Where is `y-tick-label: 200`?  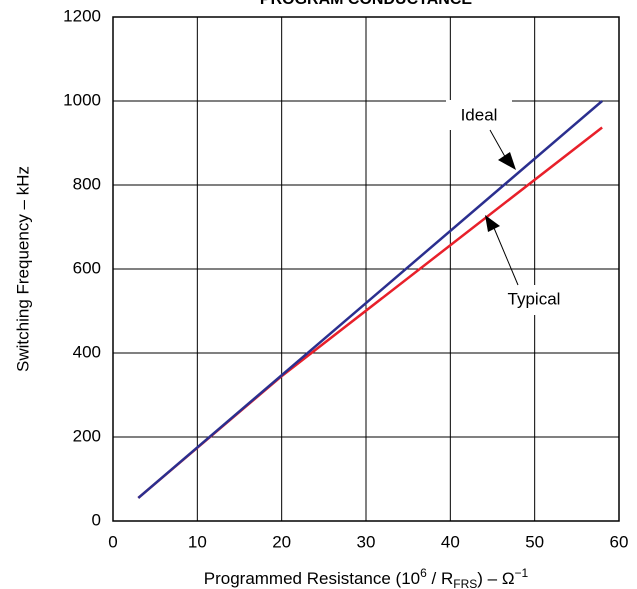 y-tick-label: 200 is located at coordinates (87, 435).